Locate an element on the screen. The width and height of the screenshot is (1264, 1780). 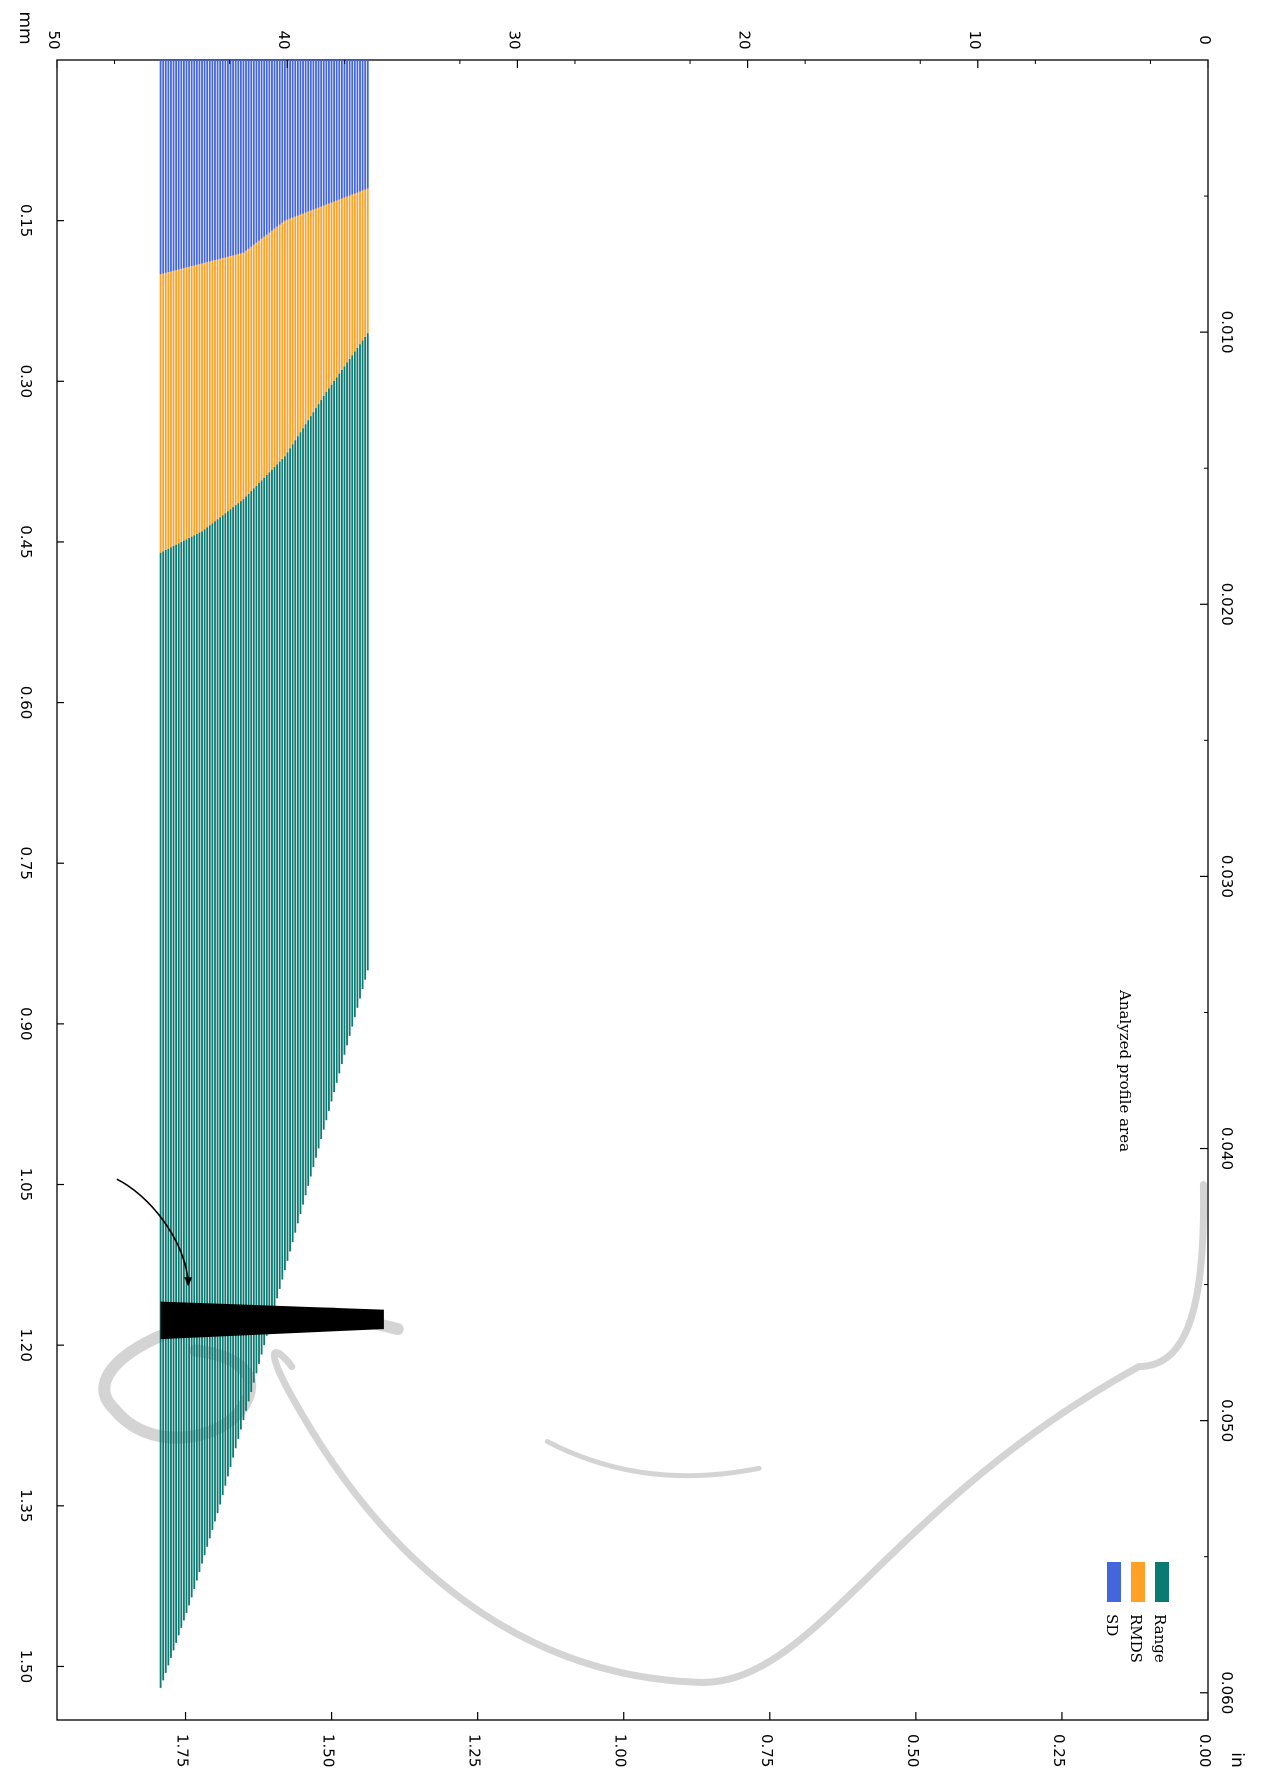
in-value-axis-tick-label: 1.00 is located at coordinates (621, 1750).